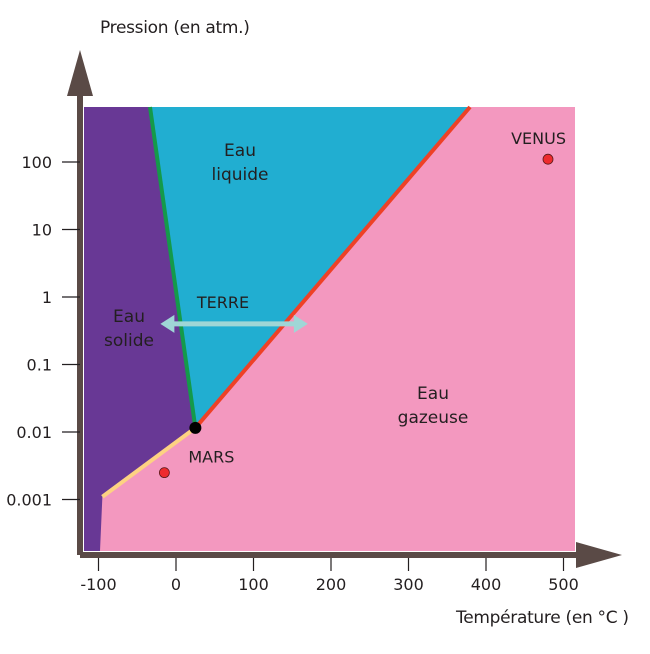  Describe the element at coordinates (98, 584) in the screenshot. I see `x-tick-label: -100` at that location.